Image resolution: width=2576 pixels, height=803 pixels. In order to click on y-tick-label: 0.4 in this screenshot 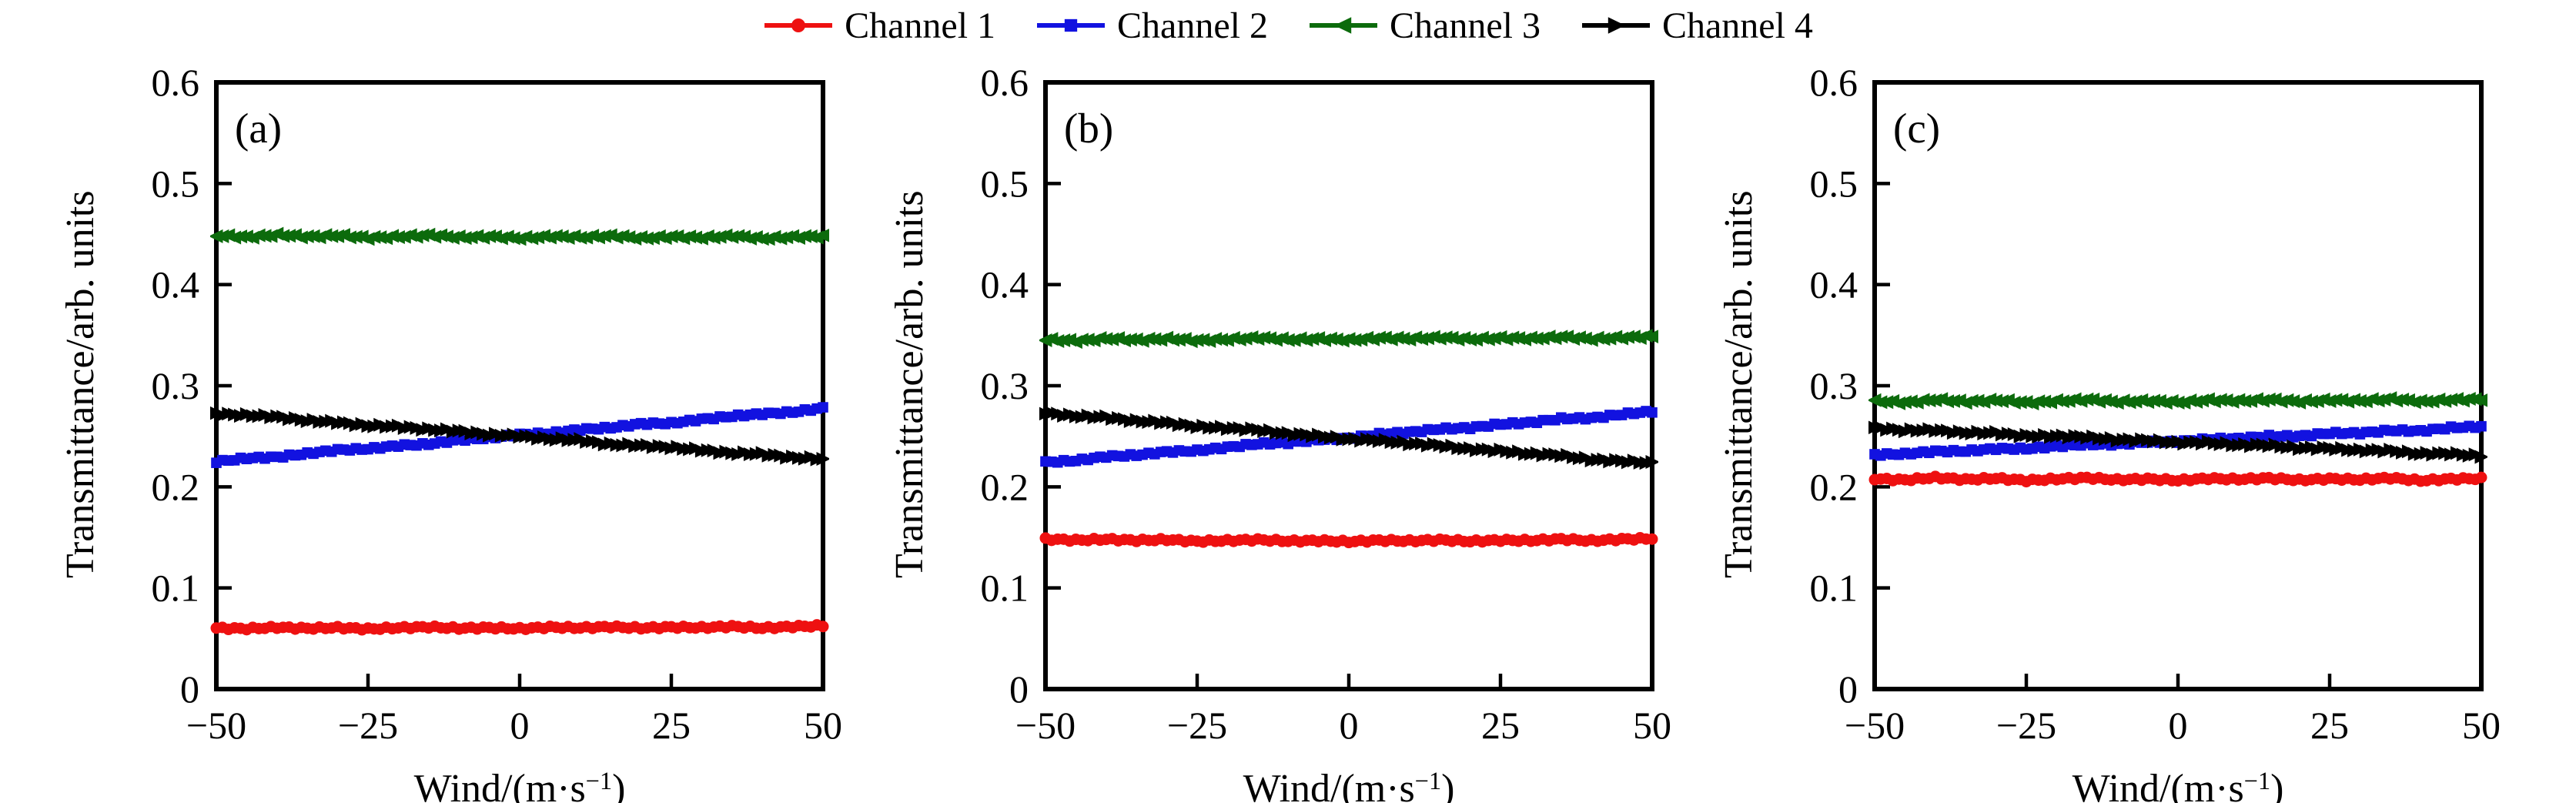, I will do `click(1005, 284)`.